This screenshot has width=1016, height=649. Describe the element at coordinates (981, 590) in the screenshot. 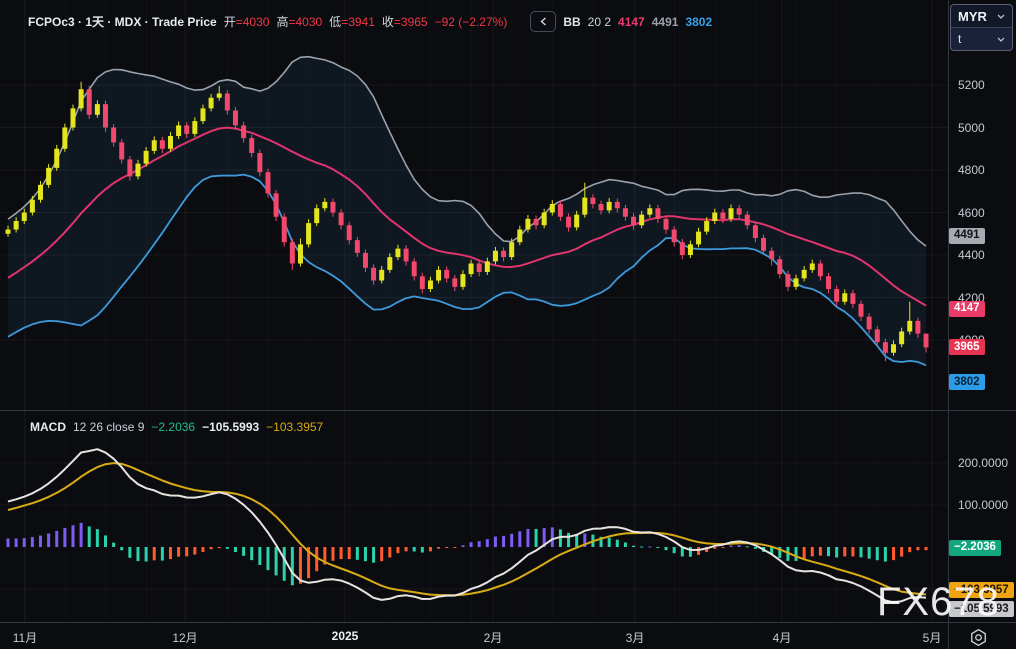

I see `macd-badge: −103.3957` at that location.